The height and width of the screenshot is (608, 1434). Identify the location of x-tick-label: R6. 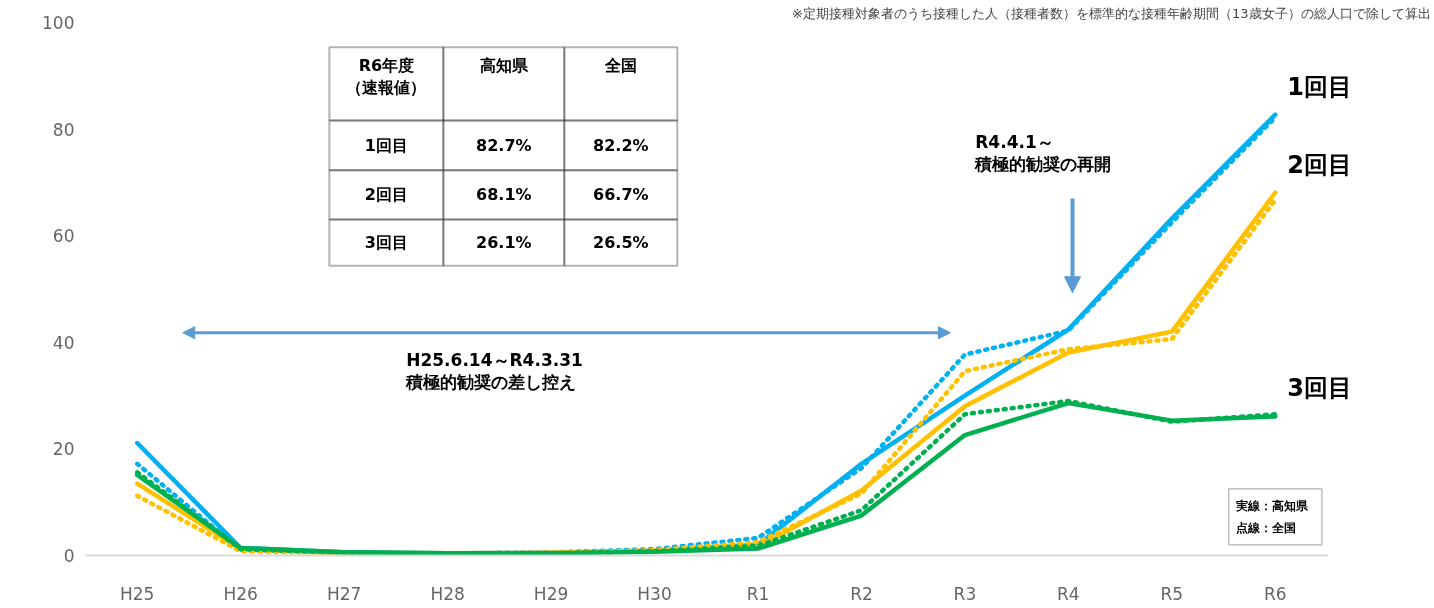
(1275, 593).